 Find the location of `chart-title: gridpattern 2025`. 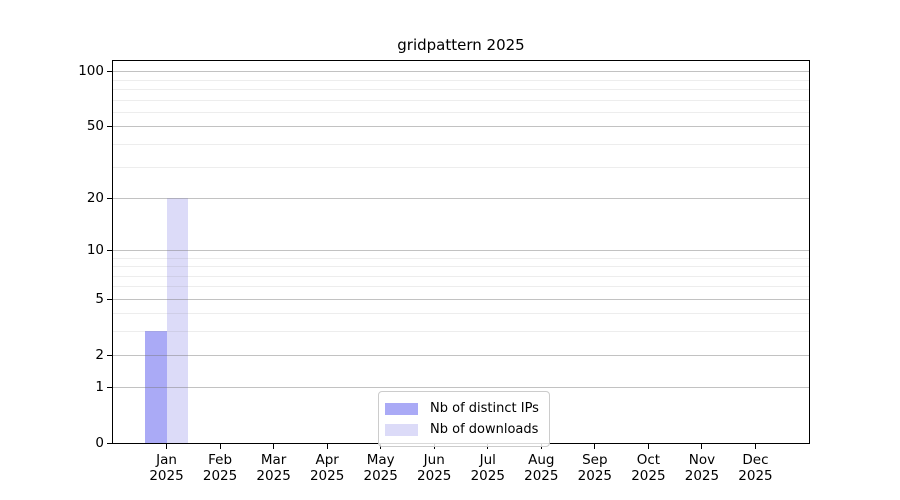

chart-title: gridpattern 2025 is located at coordinates (461, 45).